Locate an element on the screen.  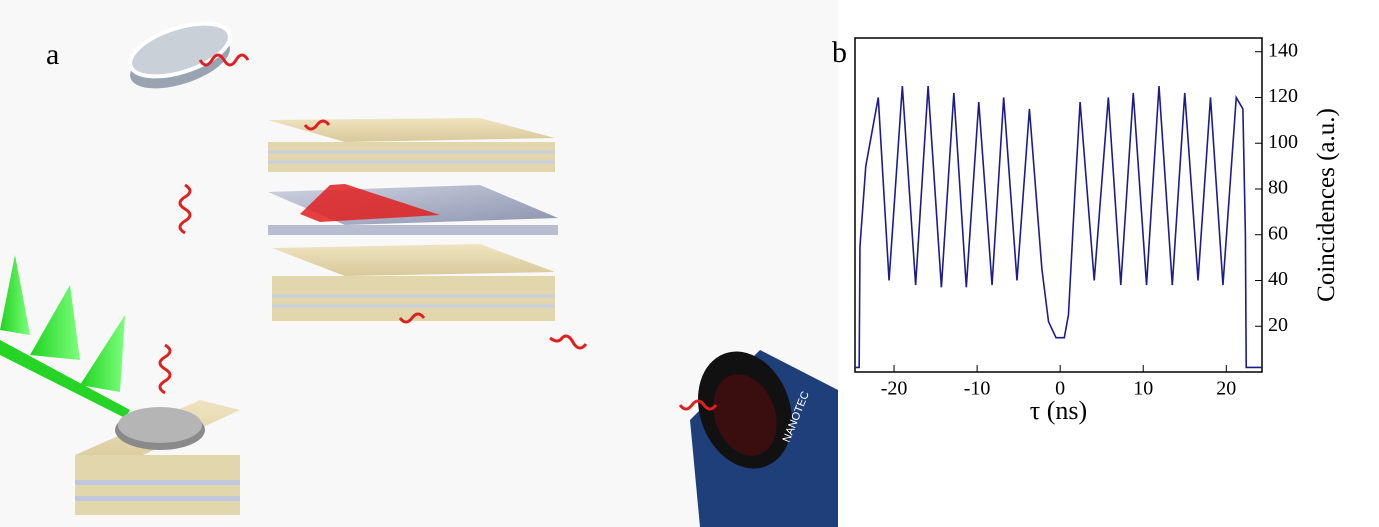
y-axis-label: Coincidences (a.u.) is located at coordinates (1326, 205).